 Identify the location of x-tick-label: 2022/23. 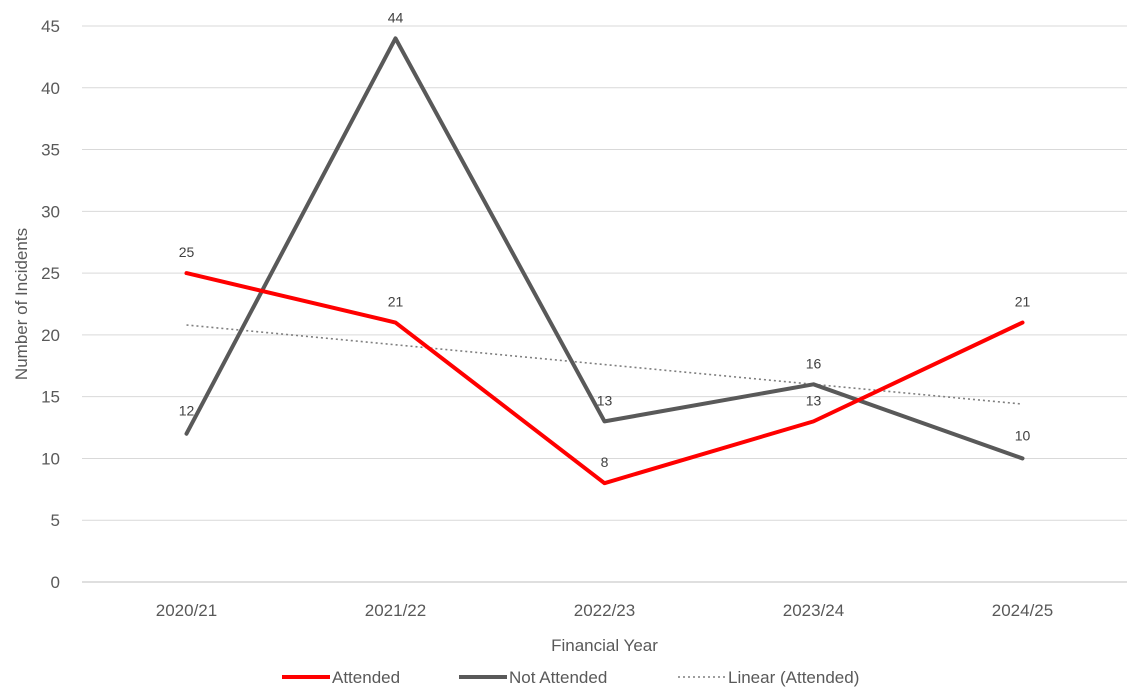
(604, 610).